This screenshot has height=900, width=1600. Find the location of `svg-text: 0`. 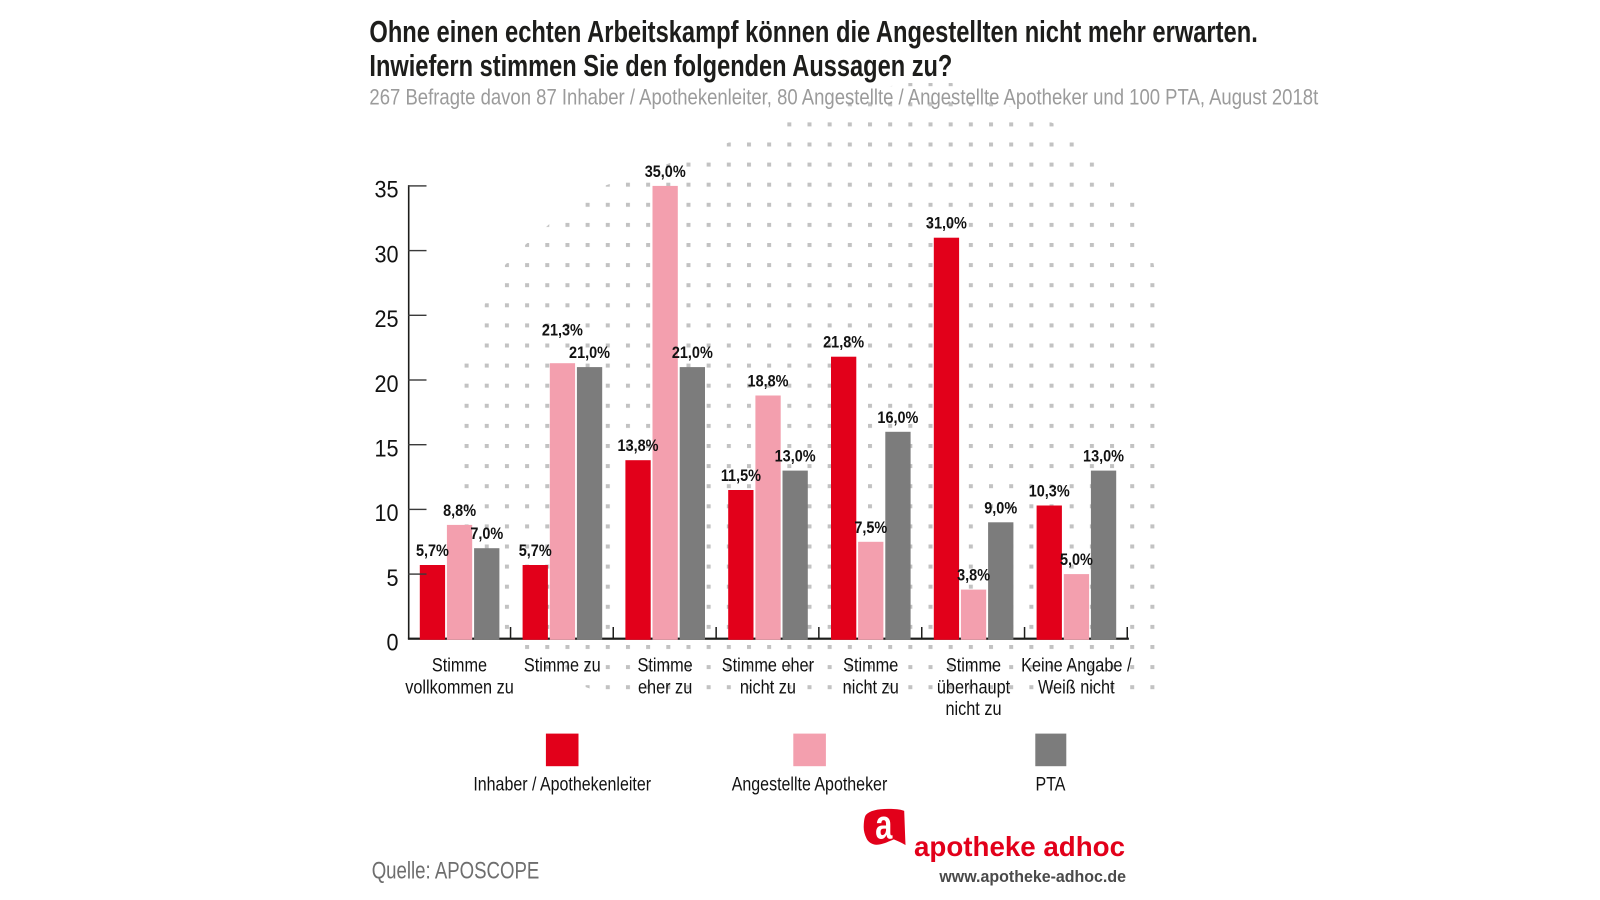

svg-text: 0 is located at coordinates (392, 642).